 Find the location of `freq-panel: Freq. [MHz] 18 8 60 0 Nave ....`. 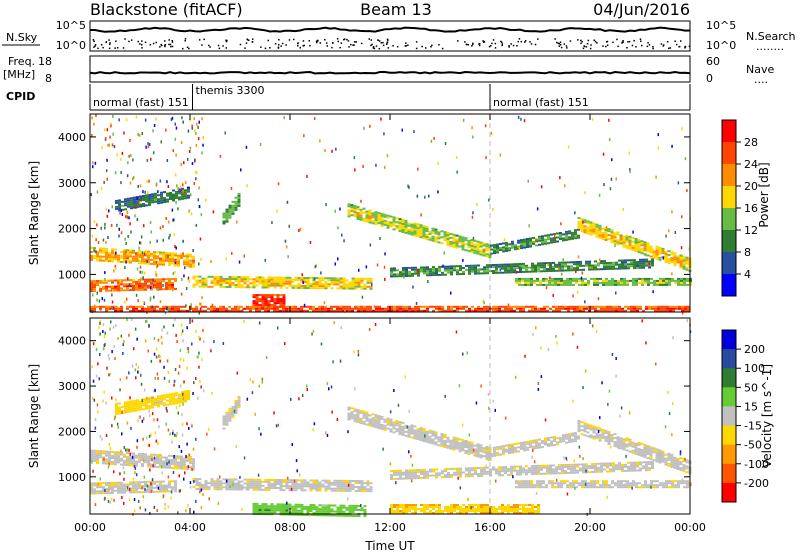

freq-panel: Freq. [MHz] 18 8 60 0 Nave .... is located at coordinates (388, 70).